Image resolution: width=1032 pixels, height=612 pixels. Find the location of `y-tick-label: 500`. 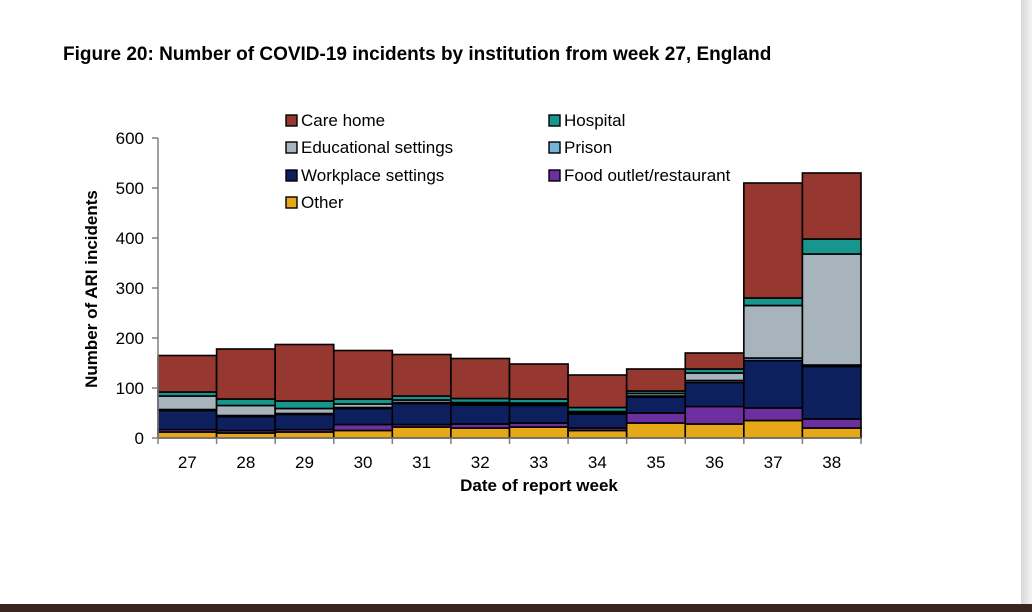

y-tick-label: 500 is located at coordinates (130, 188).